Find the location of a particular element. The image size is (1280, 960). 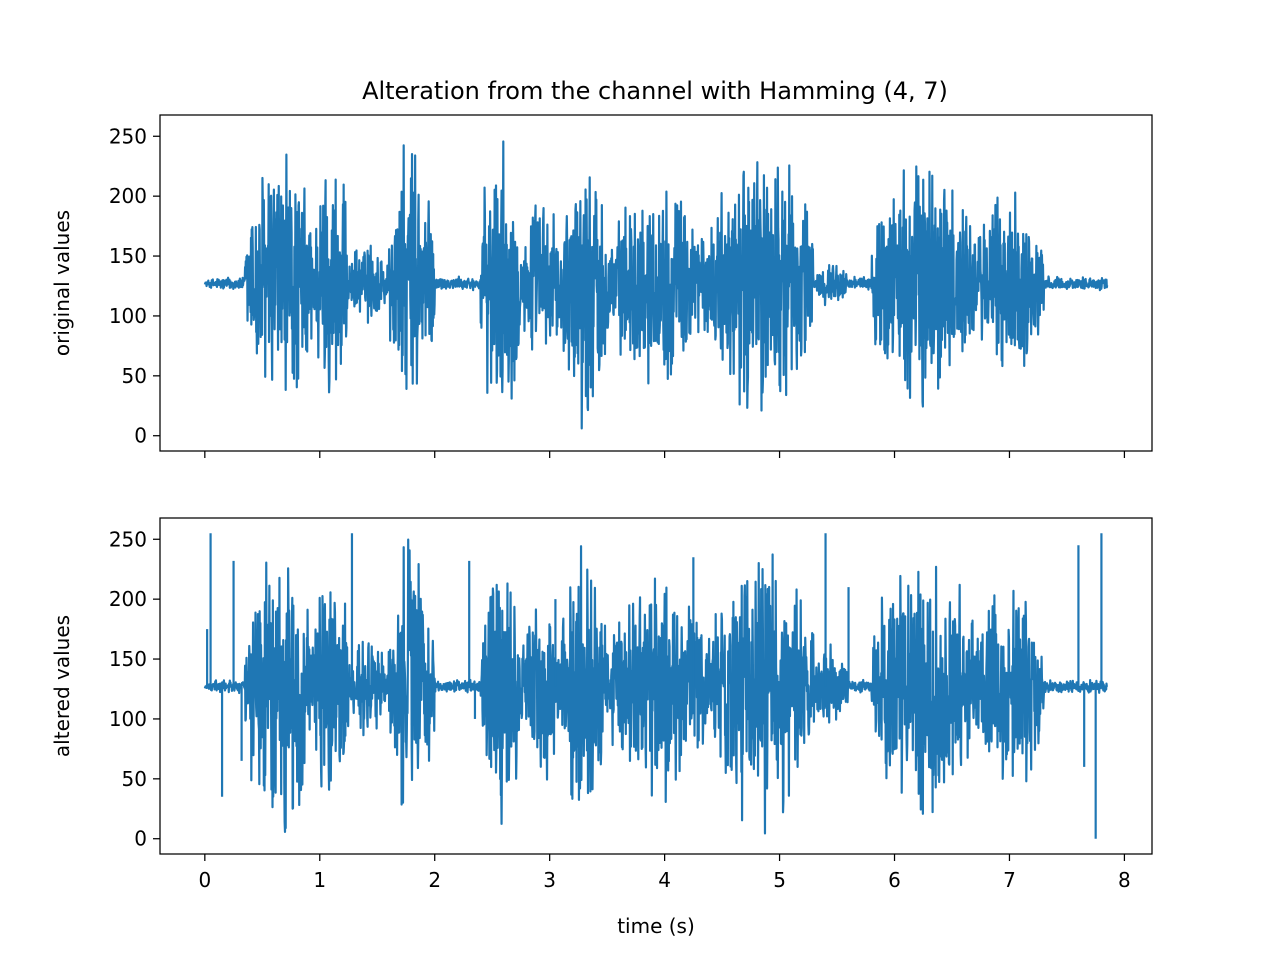

bottom-y-ticks: 0 50 100 150 200 250 is located at coordinates (134, 689).